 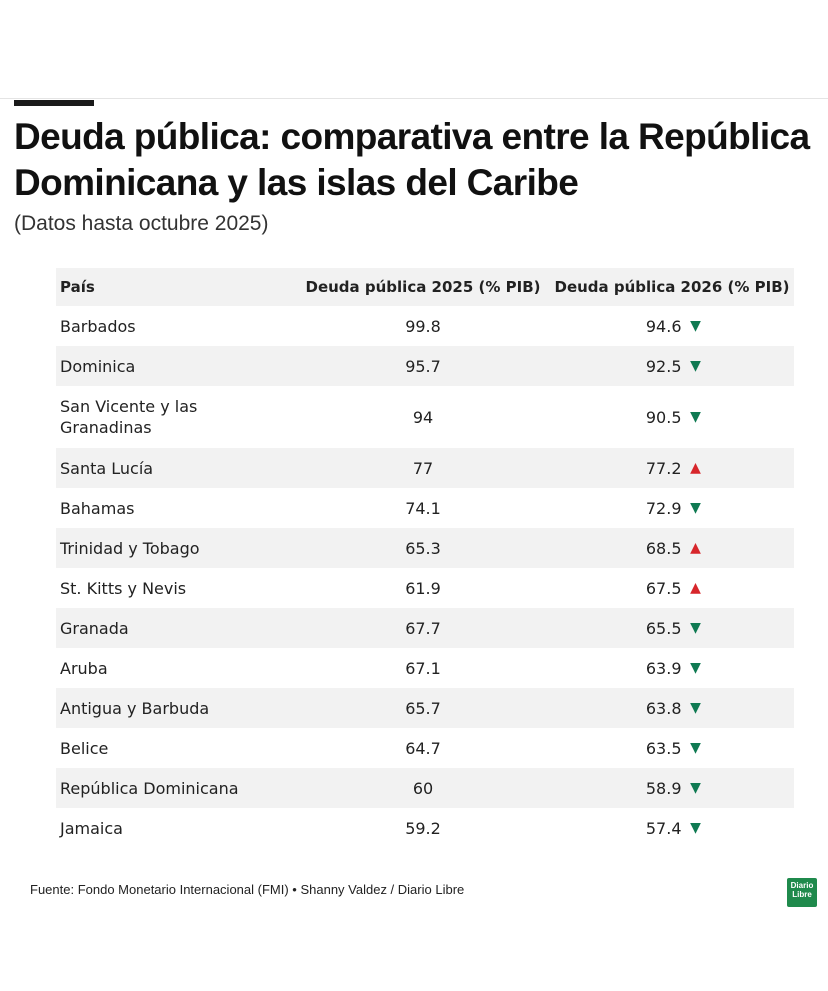 What do you see at coordinates (663, 468) in the screenshot?
I see `debt-2026-value: 77.2` at bounding box center [663, 468].